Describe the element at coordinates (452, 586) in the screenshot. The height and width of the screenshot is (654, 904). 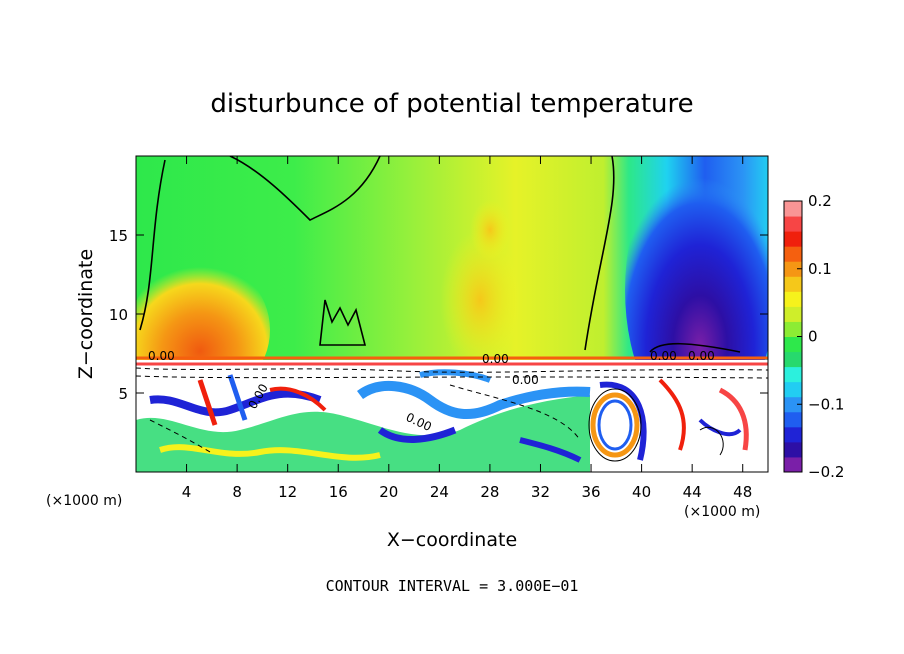
I see `contour-interval-label: CONTOUR INTERVAL = 3.000E−01` at that location.